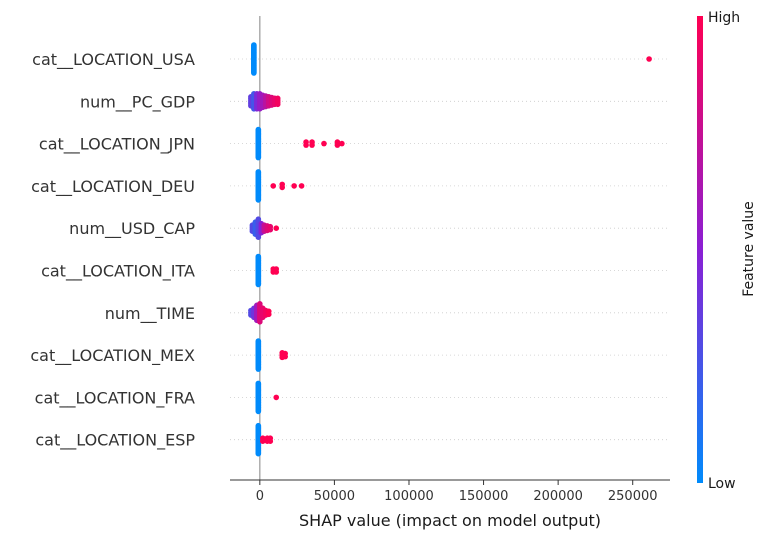 This screenshot has height=540, width=768. I want to click on feature-label: num__USD_CAP, so click(132, 229).